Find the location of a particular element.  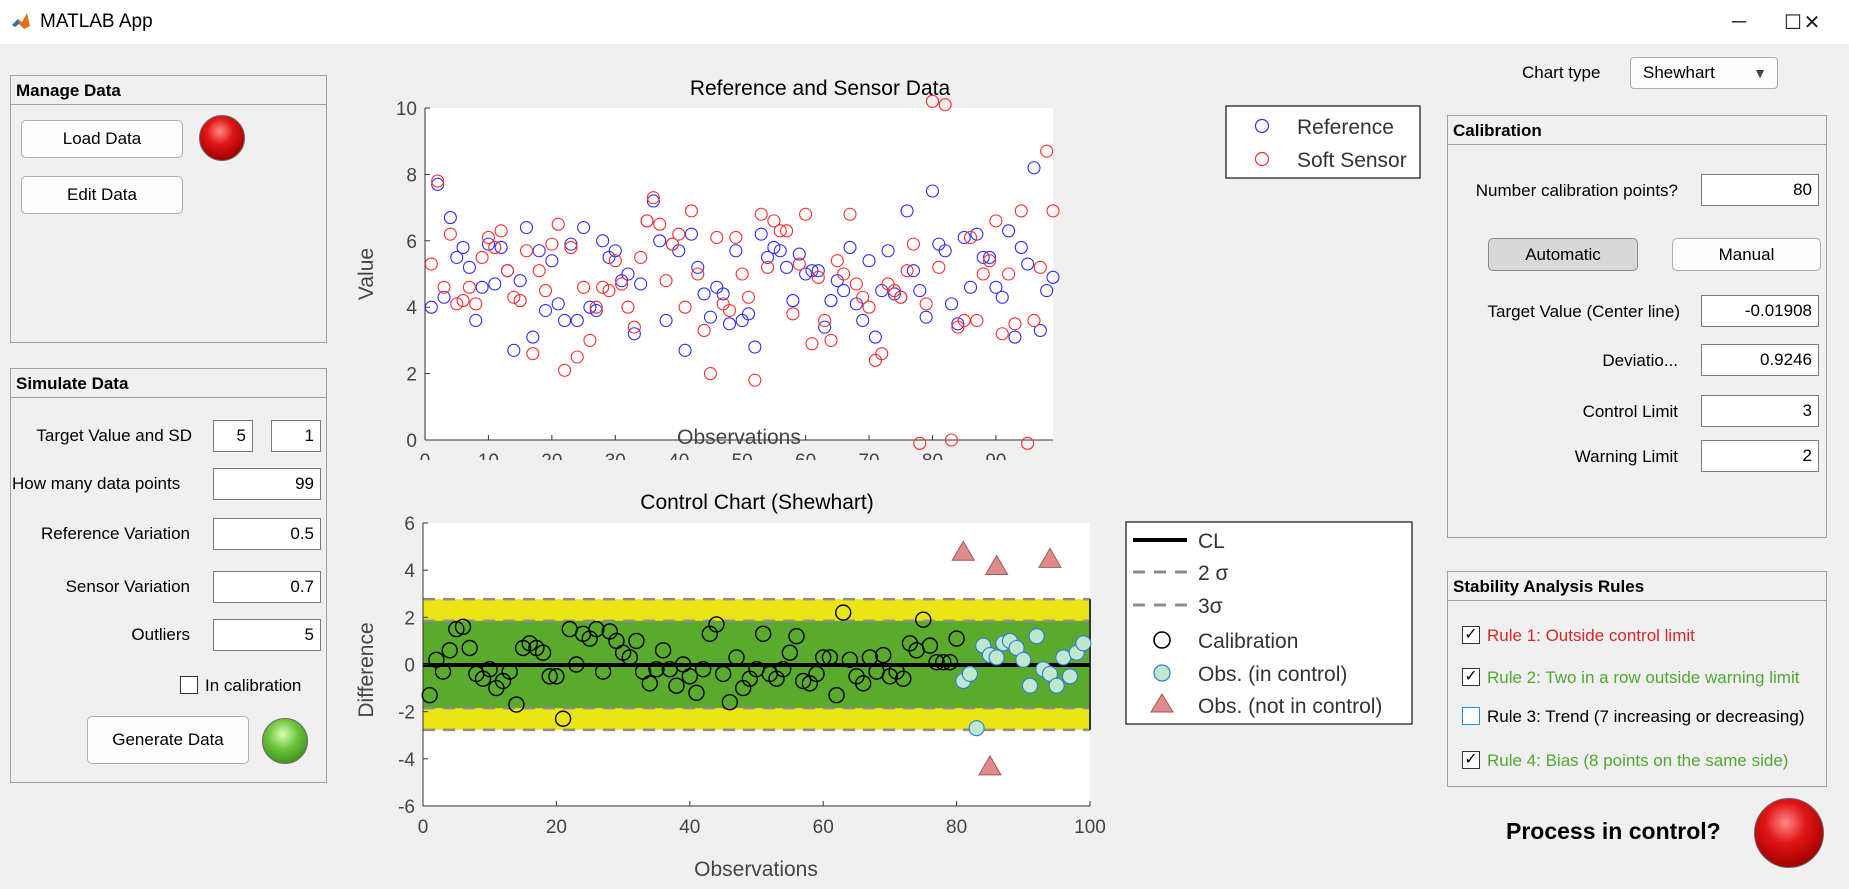

panel-title: Manage Data is located at coordinates (168, 90).